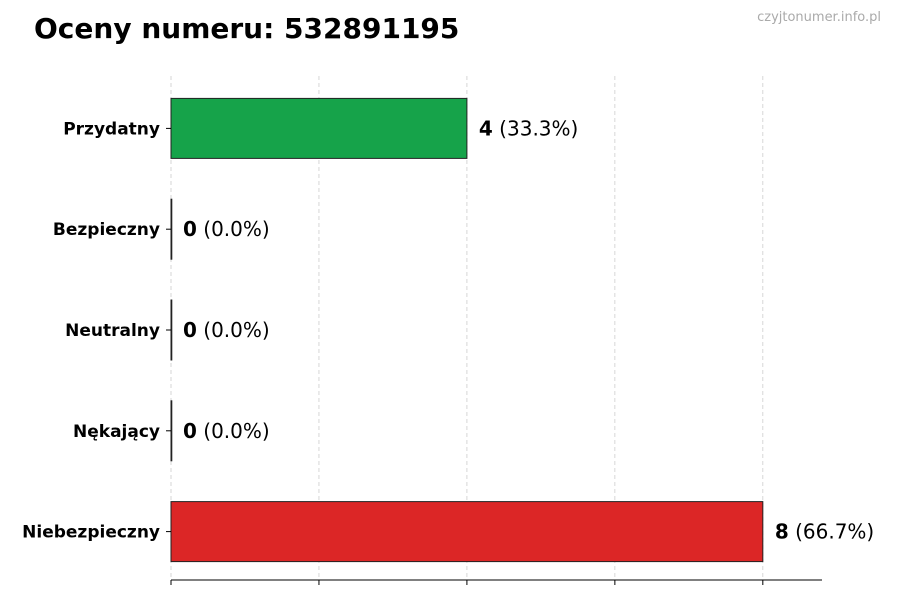 The height and width of the screenshot is (600, 900). I want to click on category-label: Nękający, so click(116, 432).